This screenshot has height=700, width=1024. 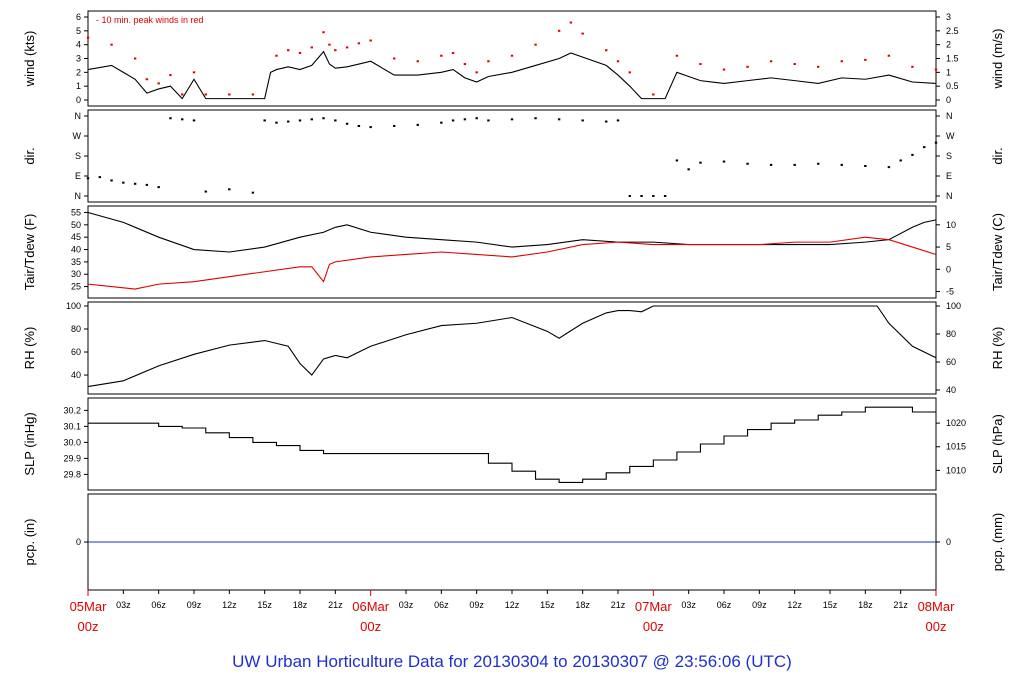 What do you see at coordinates (948, 542) in the screenshot?
I see `pcp-right-tick-label: 0` at bounding box center [948, 542].